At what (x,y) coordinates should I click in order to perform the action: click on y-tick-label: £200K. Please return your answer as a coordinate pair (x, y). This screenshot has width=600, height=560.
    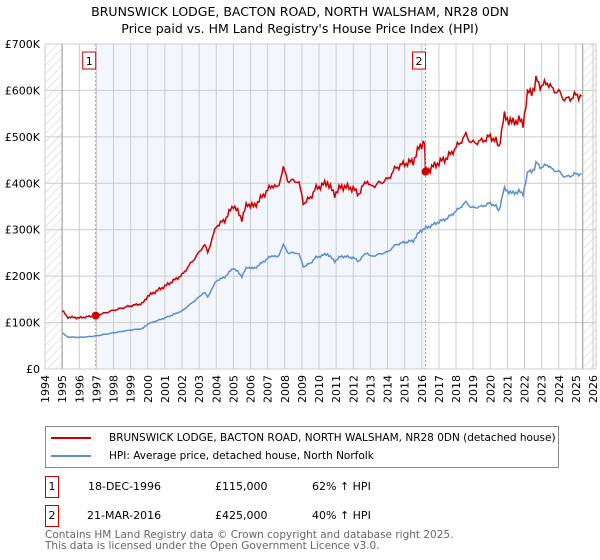
    Looking at the image, I should click on (23, 276).